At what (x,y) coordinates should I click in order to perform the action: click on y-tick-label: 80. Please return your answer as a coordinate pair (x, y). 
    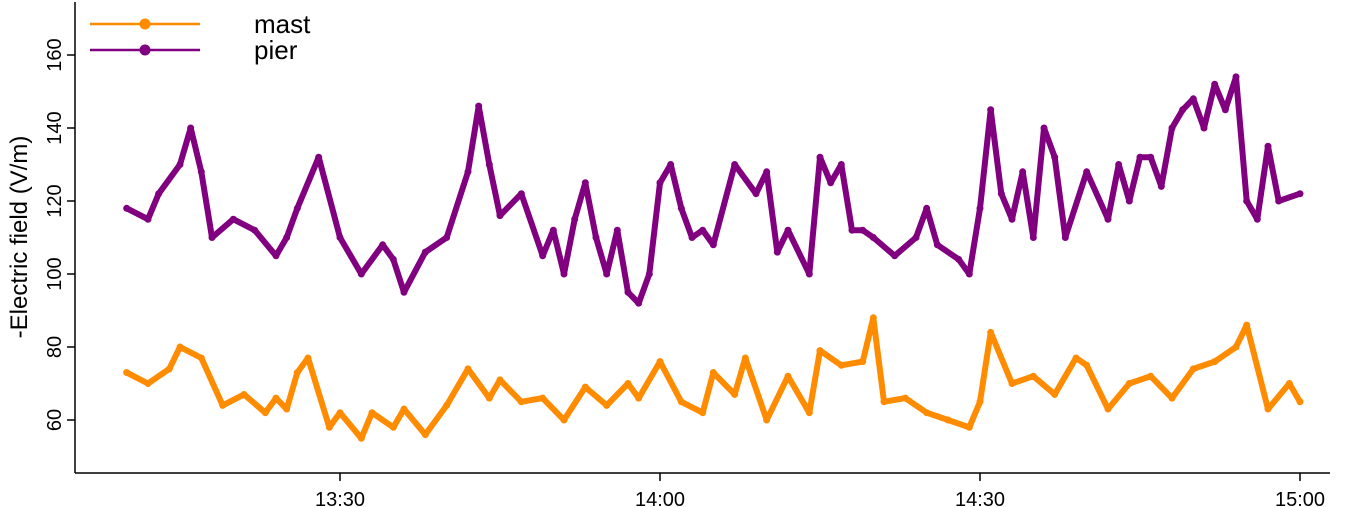
    Looking at the image, I should click on (55, 347).